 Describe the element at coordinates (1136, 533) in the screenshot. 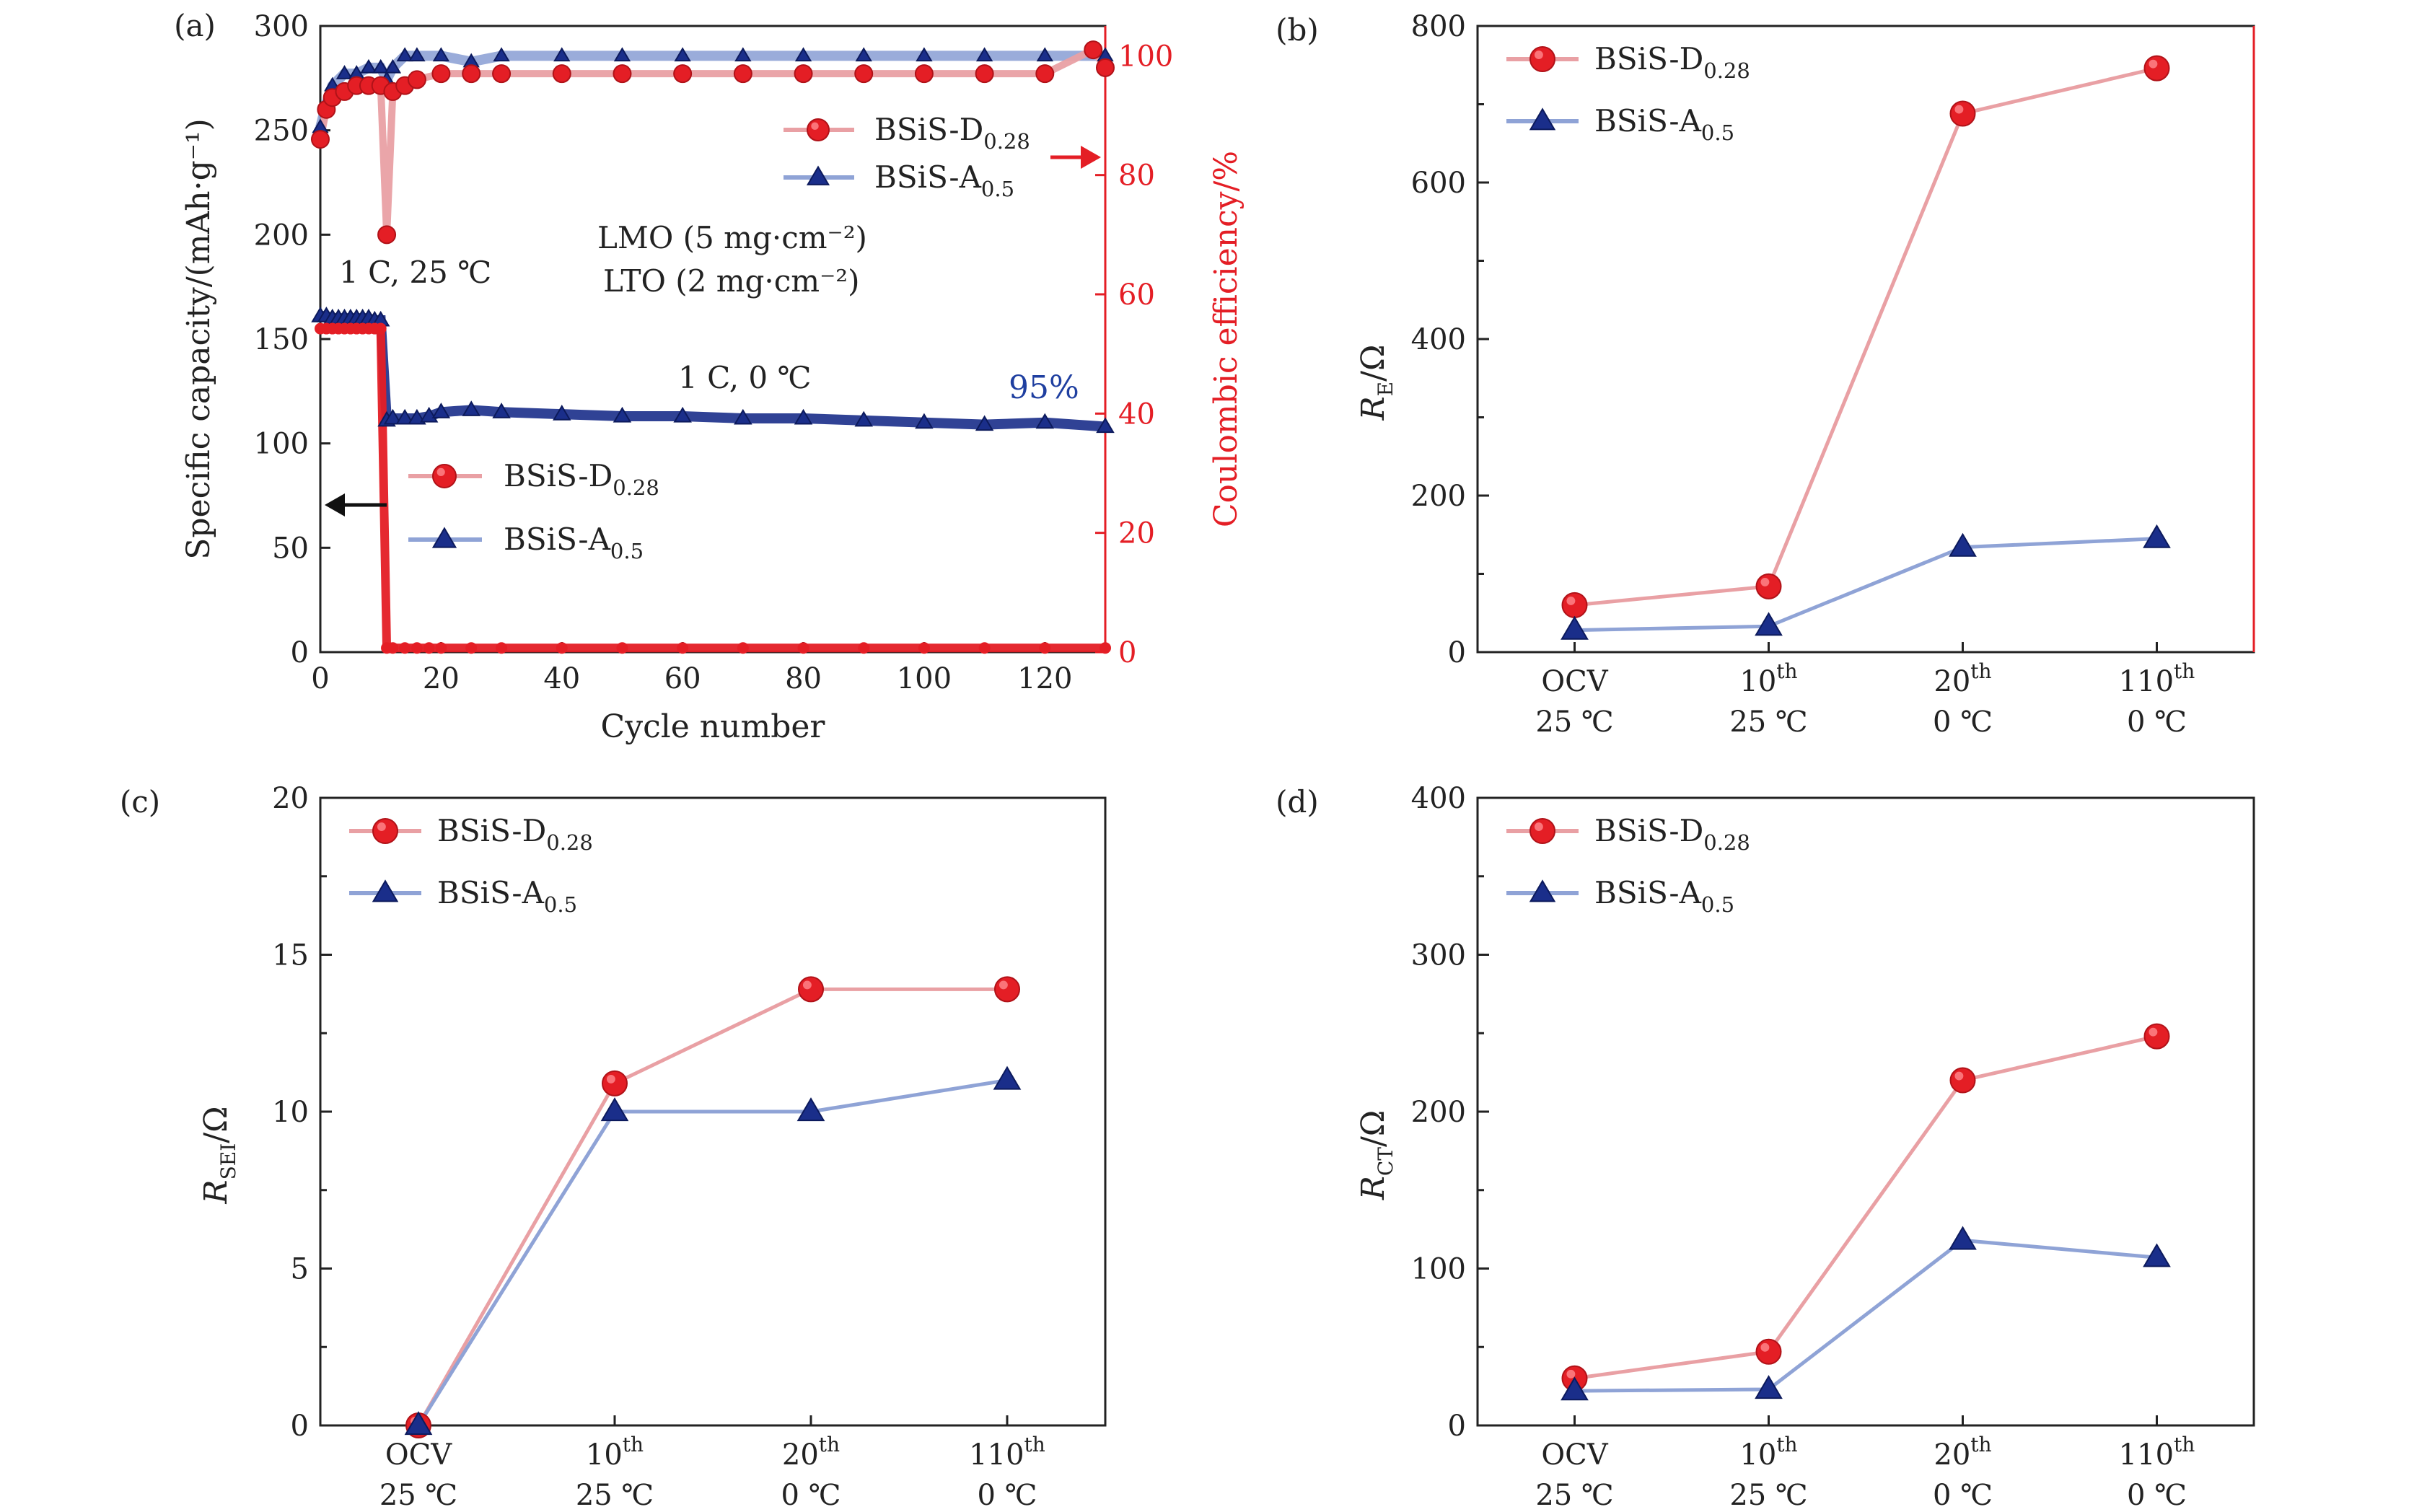

I see `y2-tick-label: 20` at that location.